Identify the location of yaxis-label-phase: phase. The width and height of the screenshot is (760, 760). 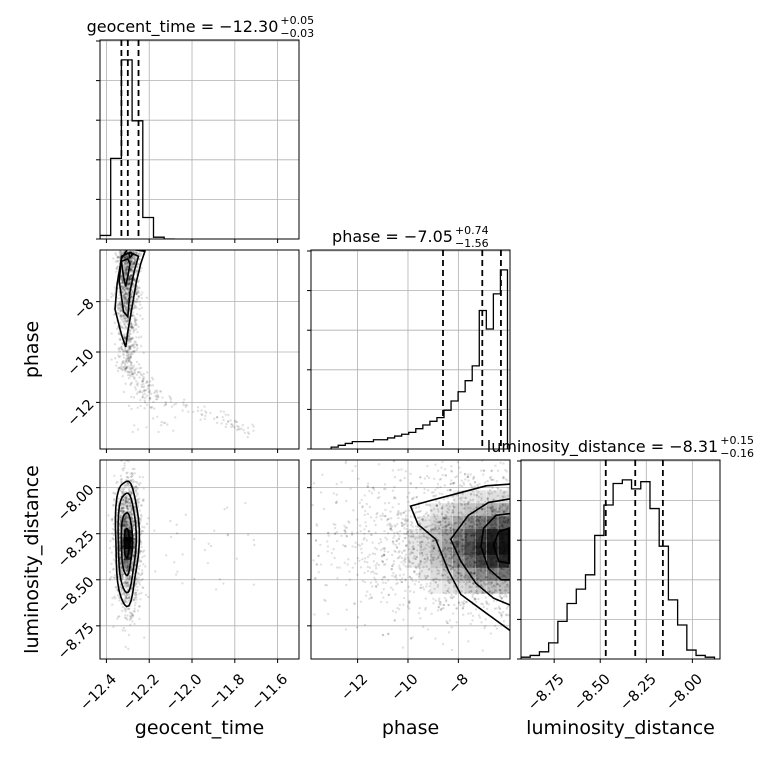
(32, 349).